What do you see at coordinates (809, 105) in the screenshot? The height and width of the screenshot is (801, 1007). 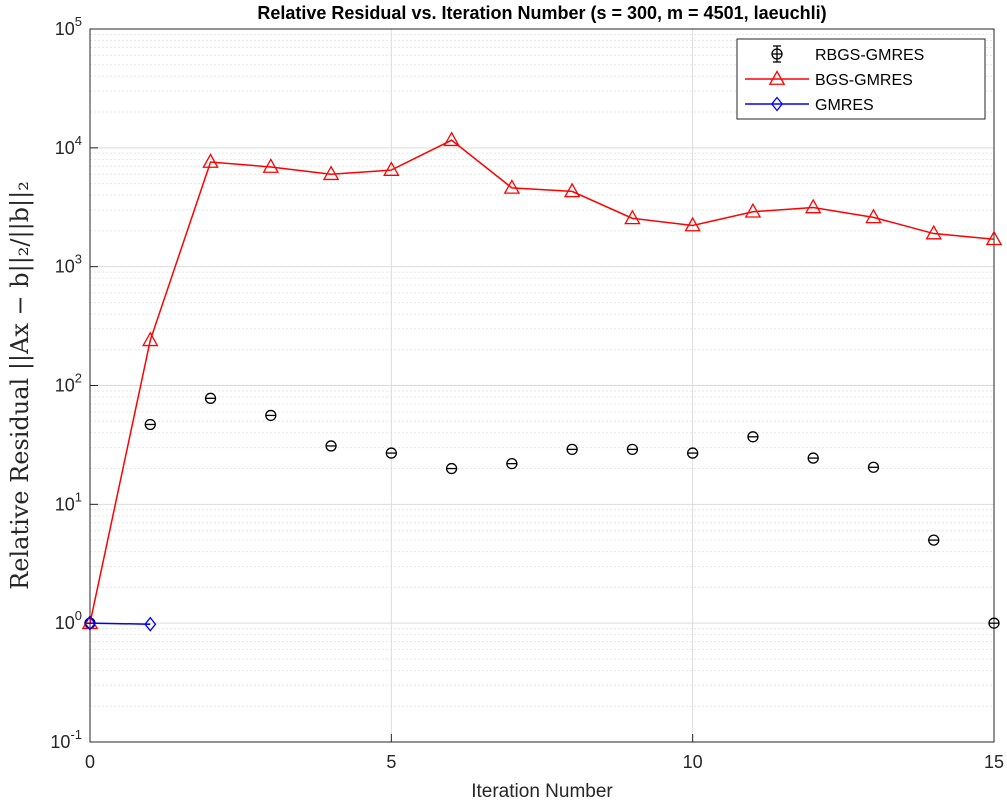 I see `legend-entry: GMRES` at bounding box center [809, 105].